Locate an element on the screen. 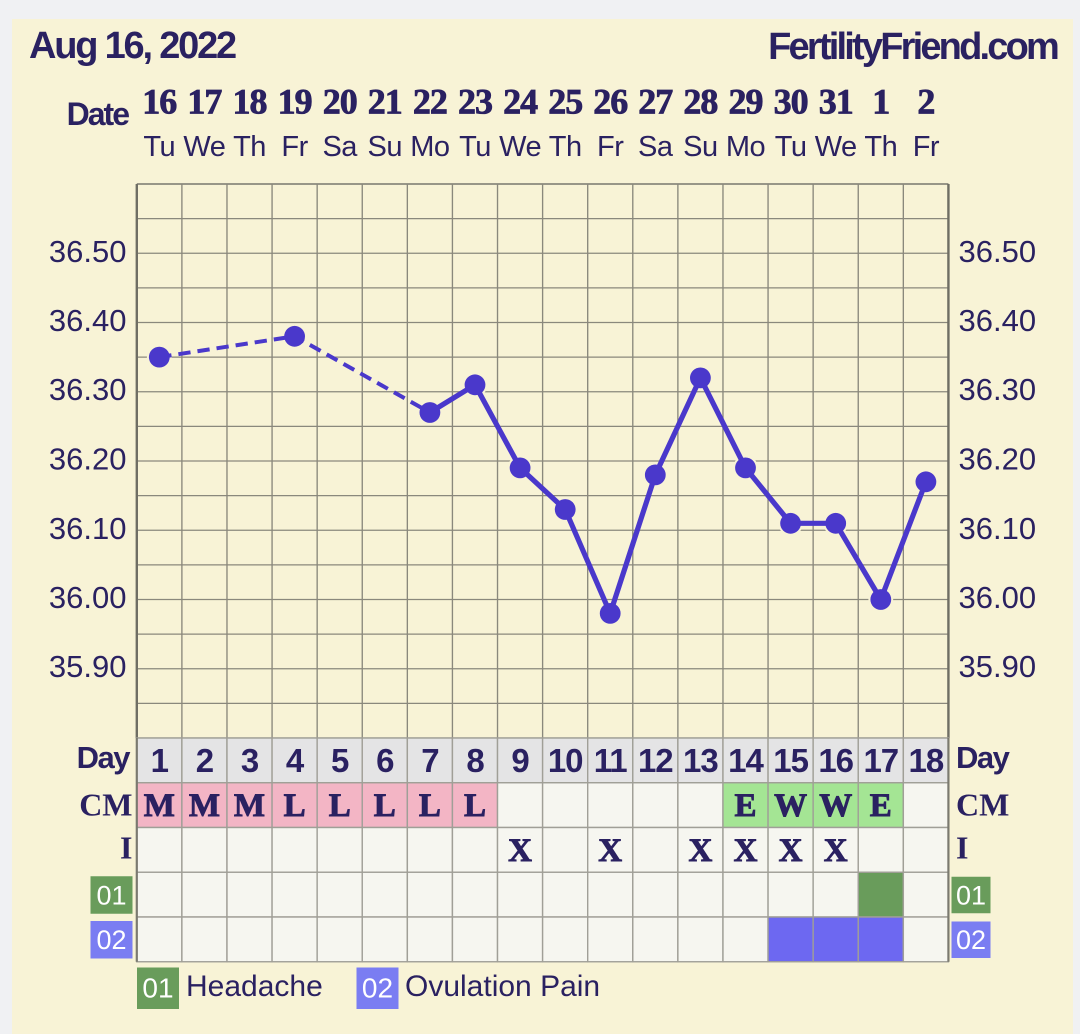 The image size is (1080, 1034). svg-text: Ovulation Pain is located at coordinates (502, 986).